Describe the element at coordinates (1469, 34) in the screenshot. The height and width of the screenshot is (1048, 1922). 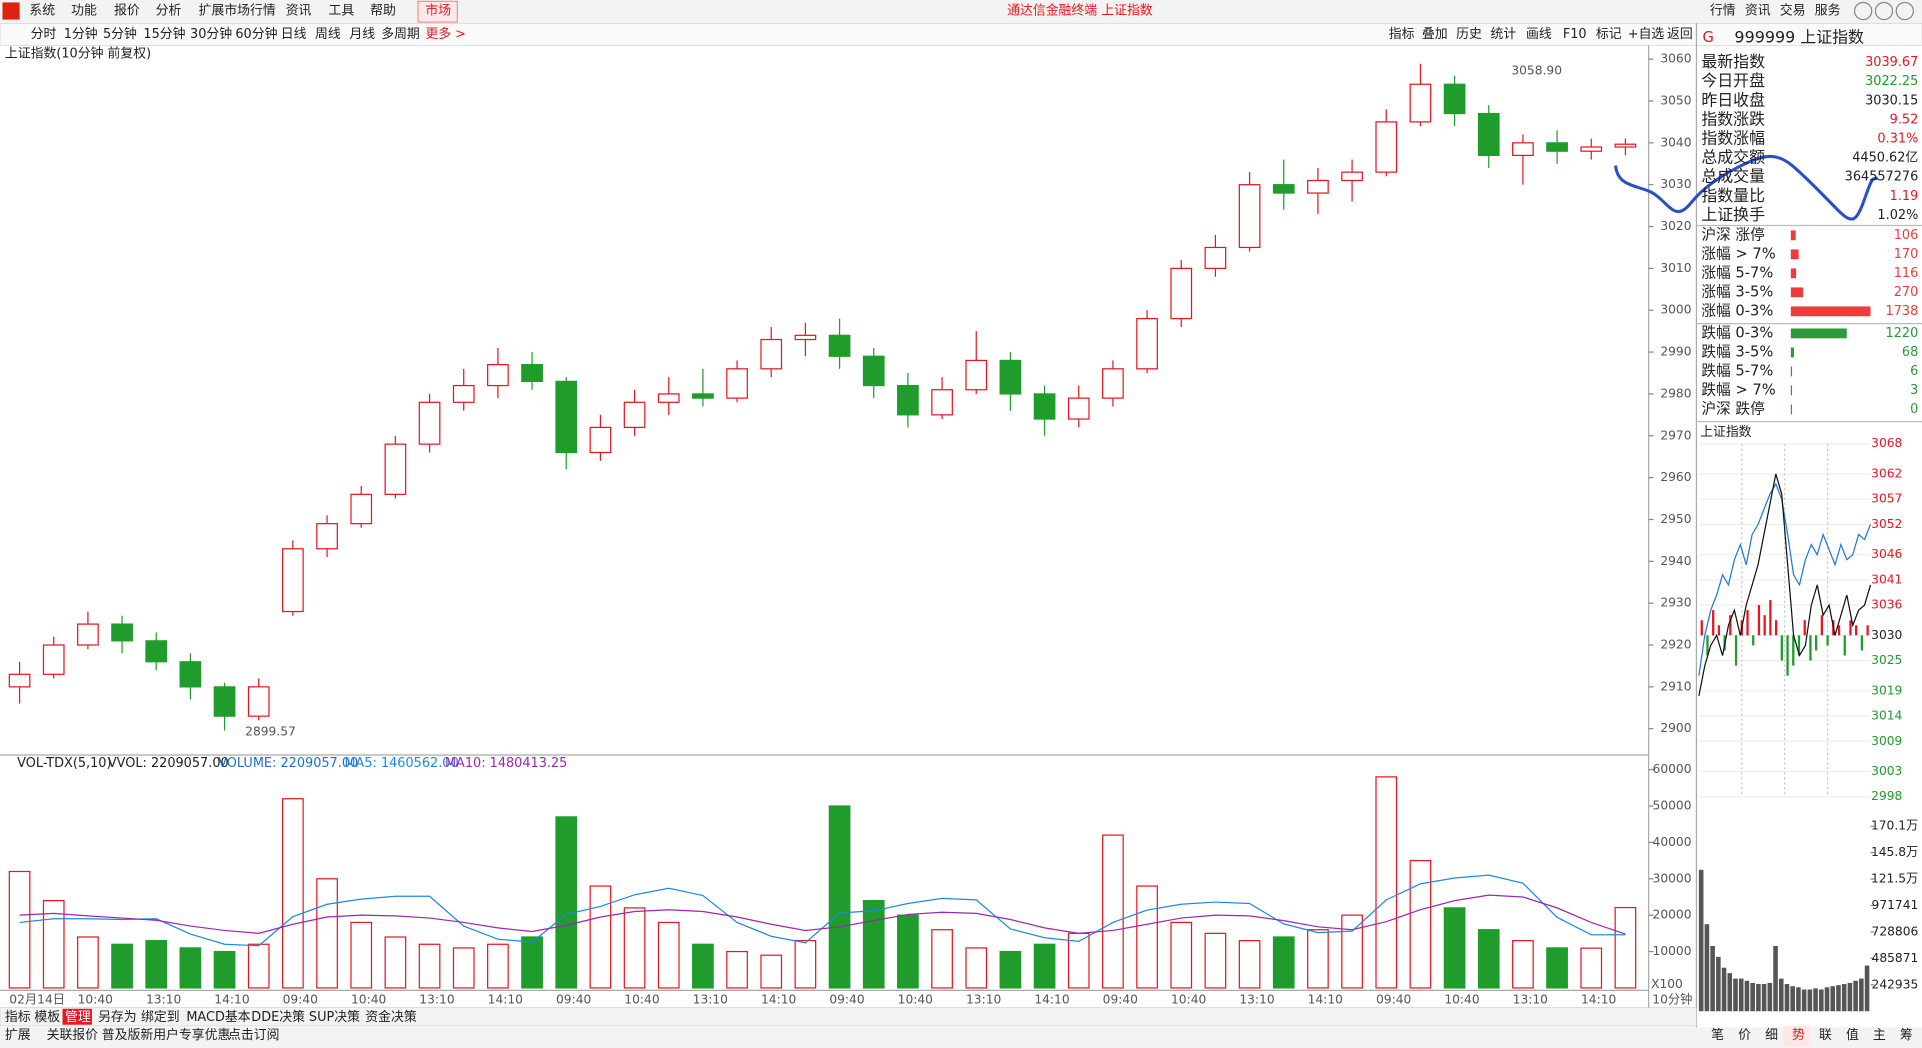
I see `tool-button: 历史` at that location.